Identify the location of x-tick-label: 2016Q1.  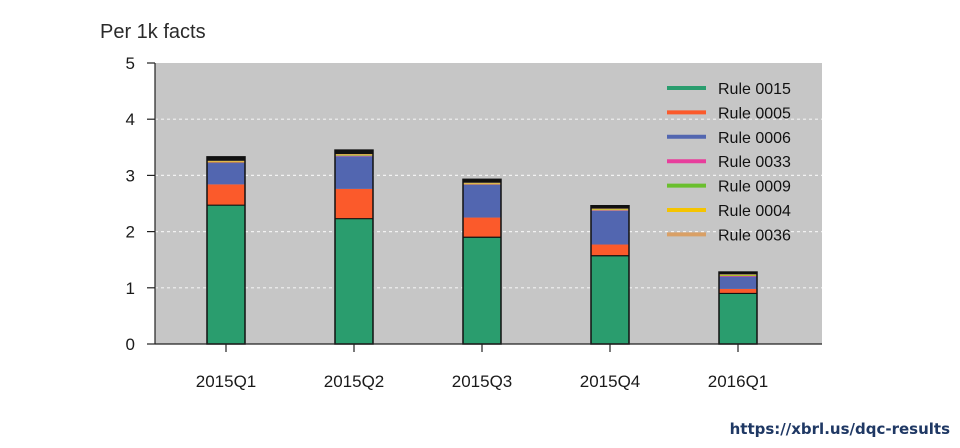
(738, 381).